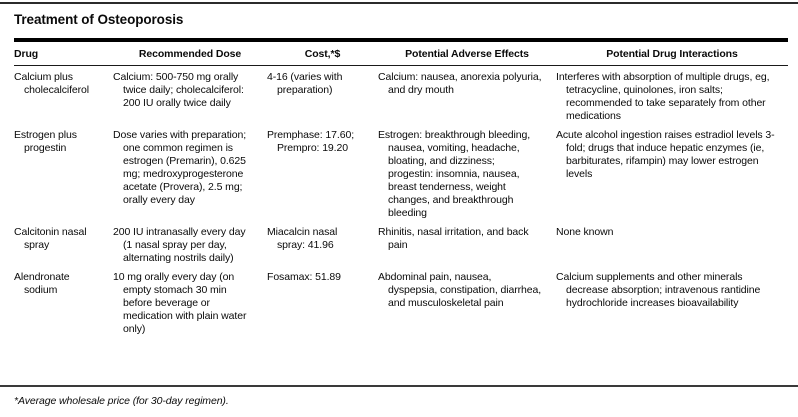 The width and height of the screenshot is (798, 417). What do you see at coordinates (305, 83) in the screenshot?
I see `cost-cell: 4-16 (varies with preparation)` at bounding box center [305, 83].